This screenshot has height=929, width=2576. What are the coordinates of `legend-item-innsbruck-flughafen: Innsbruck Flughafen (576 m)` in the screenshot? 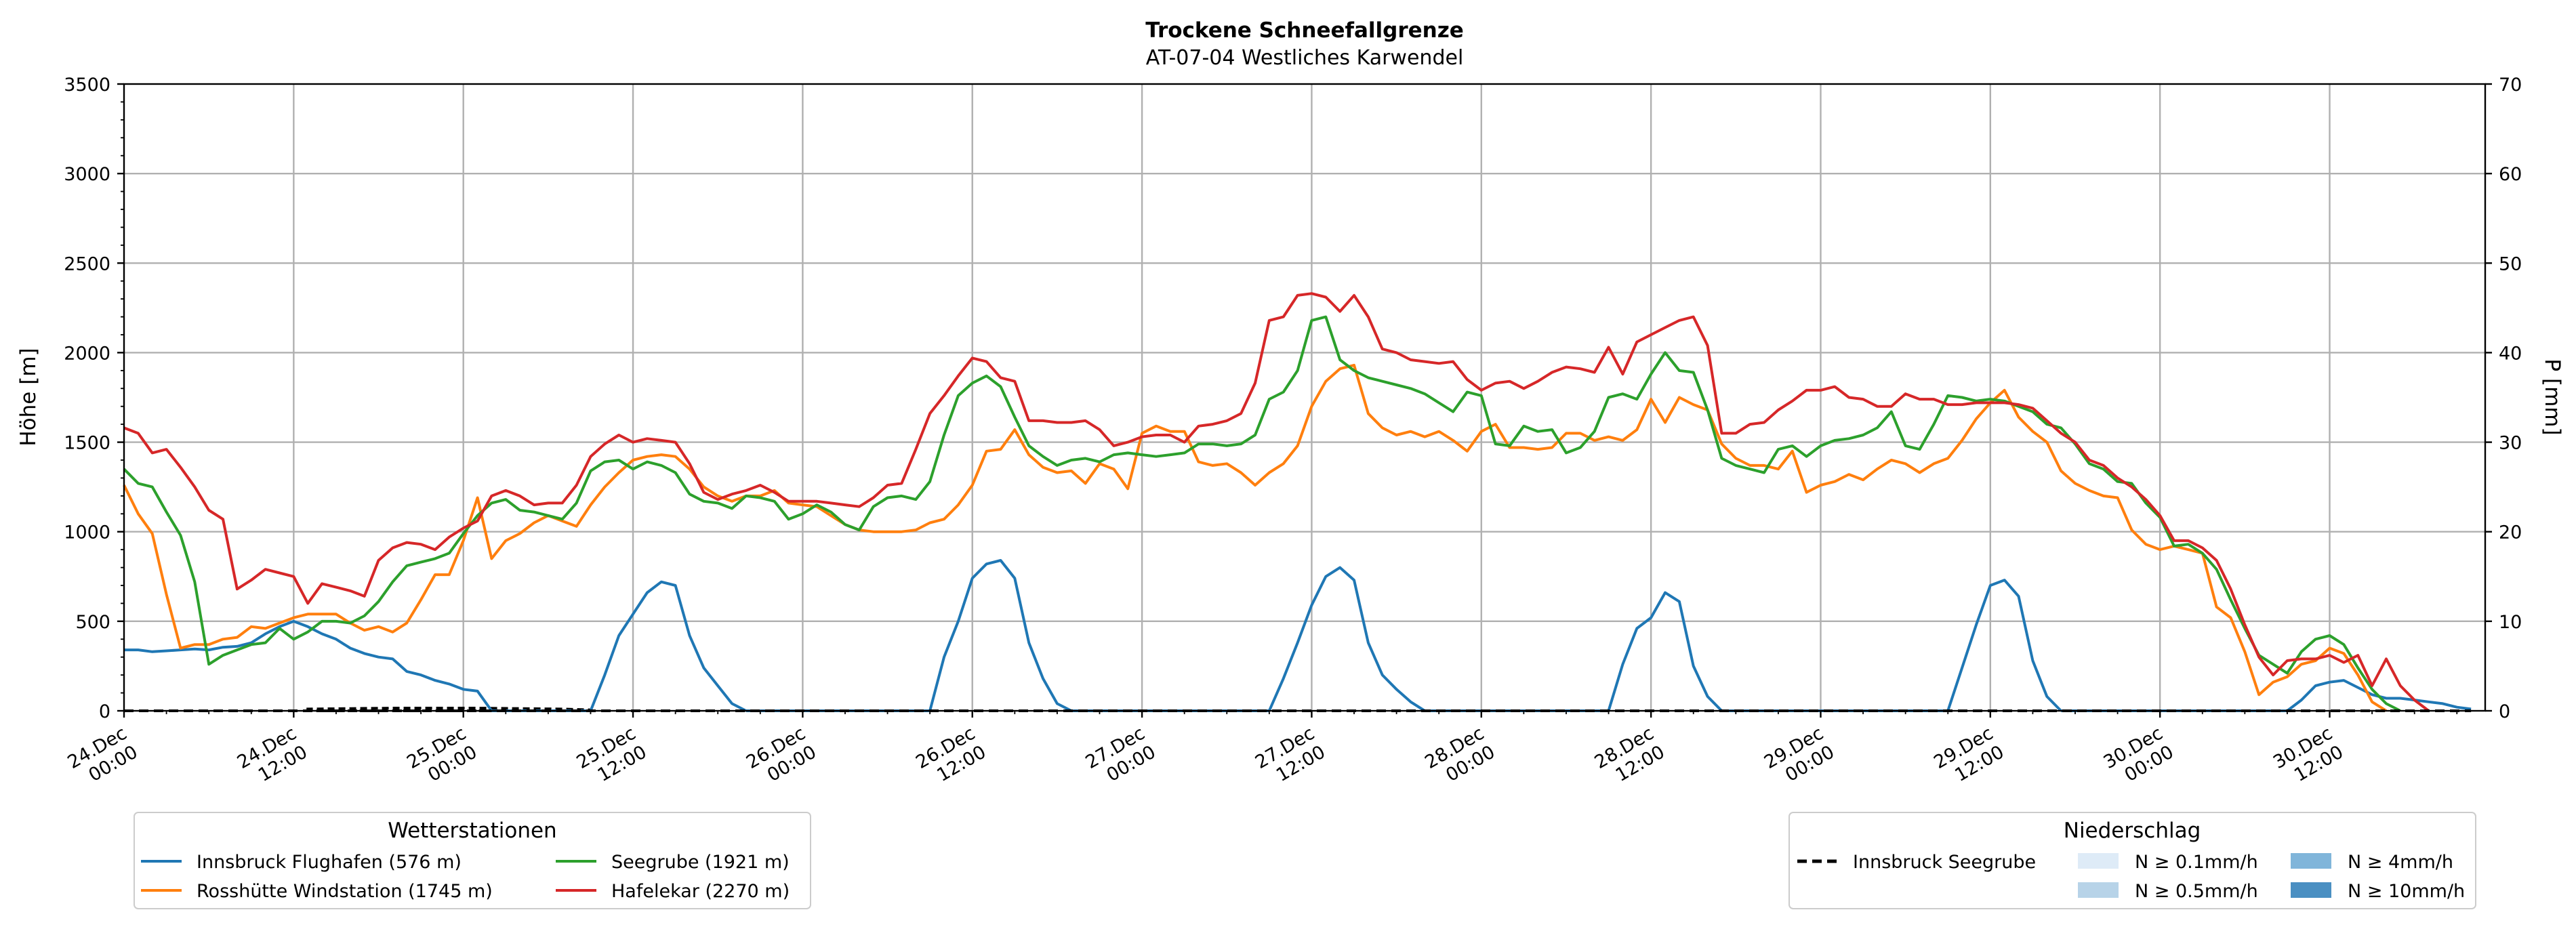 It's located at (302, 862).